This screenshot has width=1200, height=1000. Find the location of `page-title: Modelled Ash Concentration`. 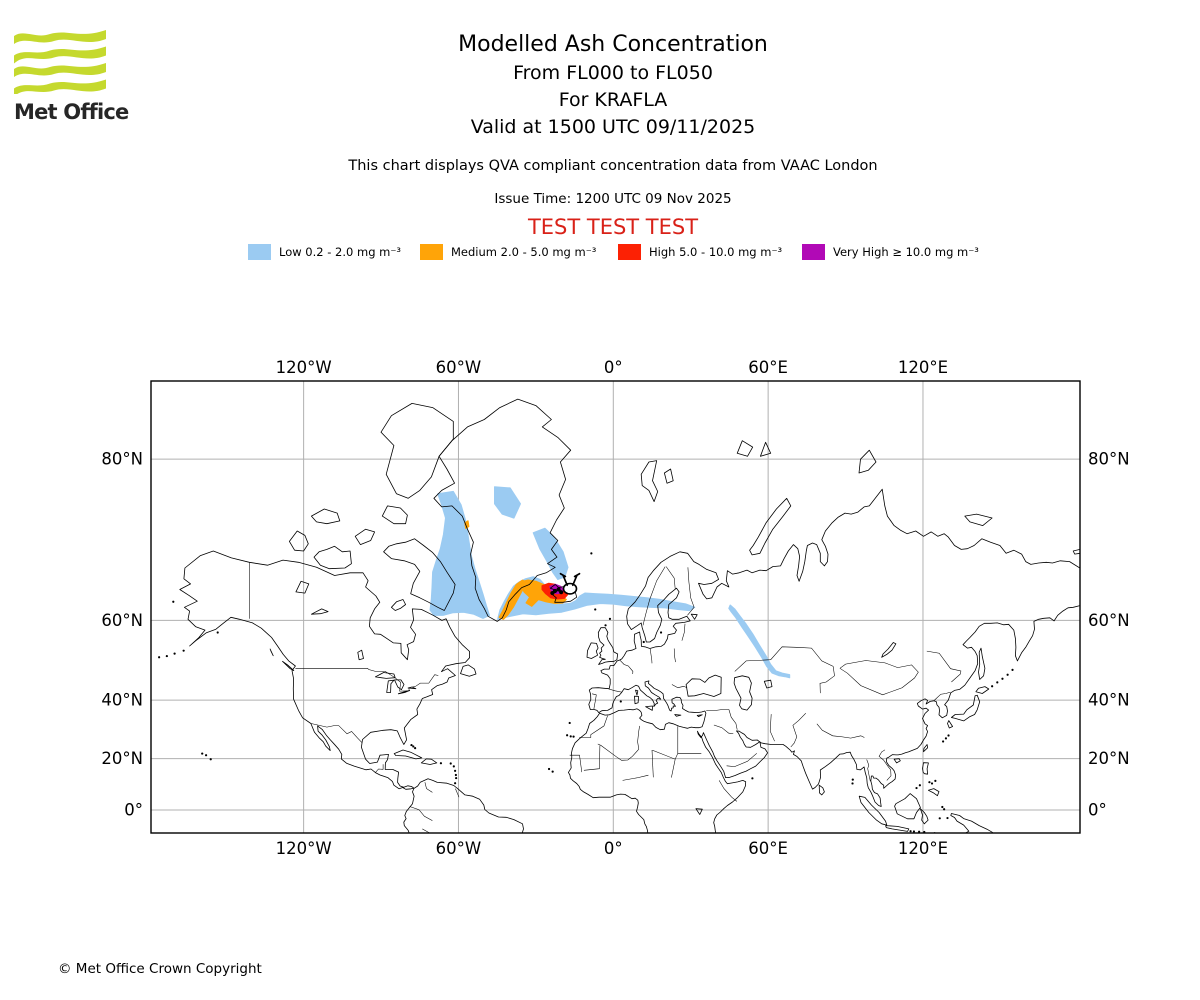

page-title: Modelled Ash Concentration is located at coordinates (613, 44).